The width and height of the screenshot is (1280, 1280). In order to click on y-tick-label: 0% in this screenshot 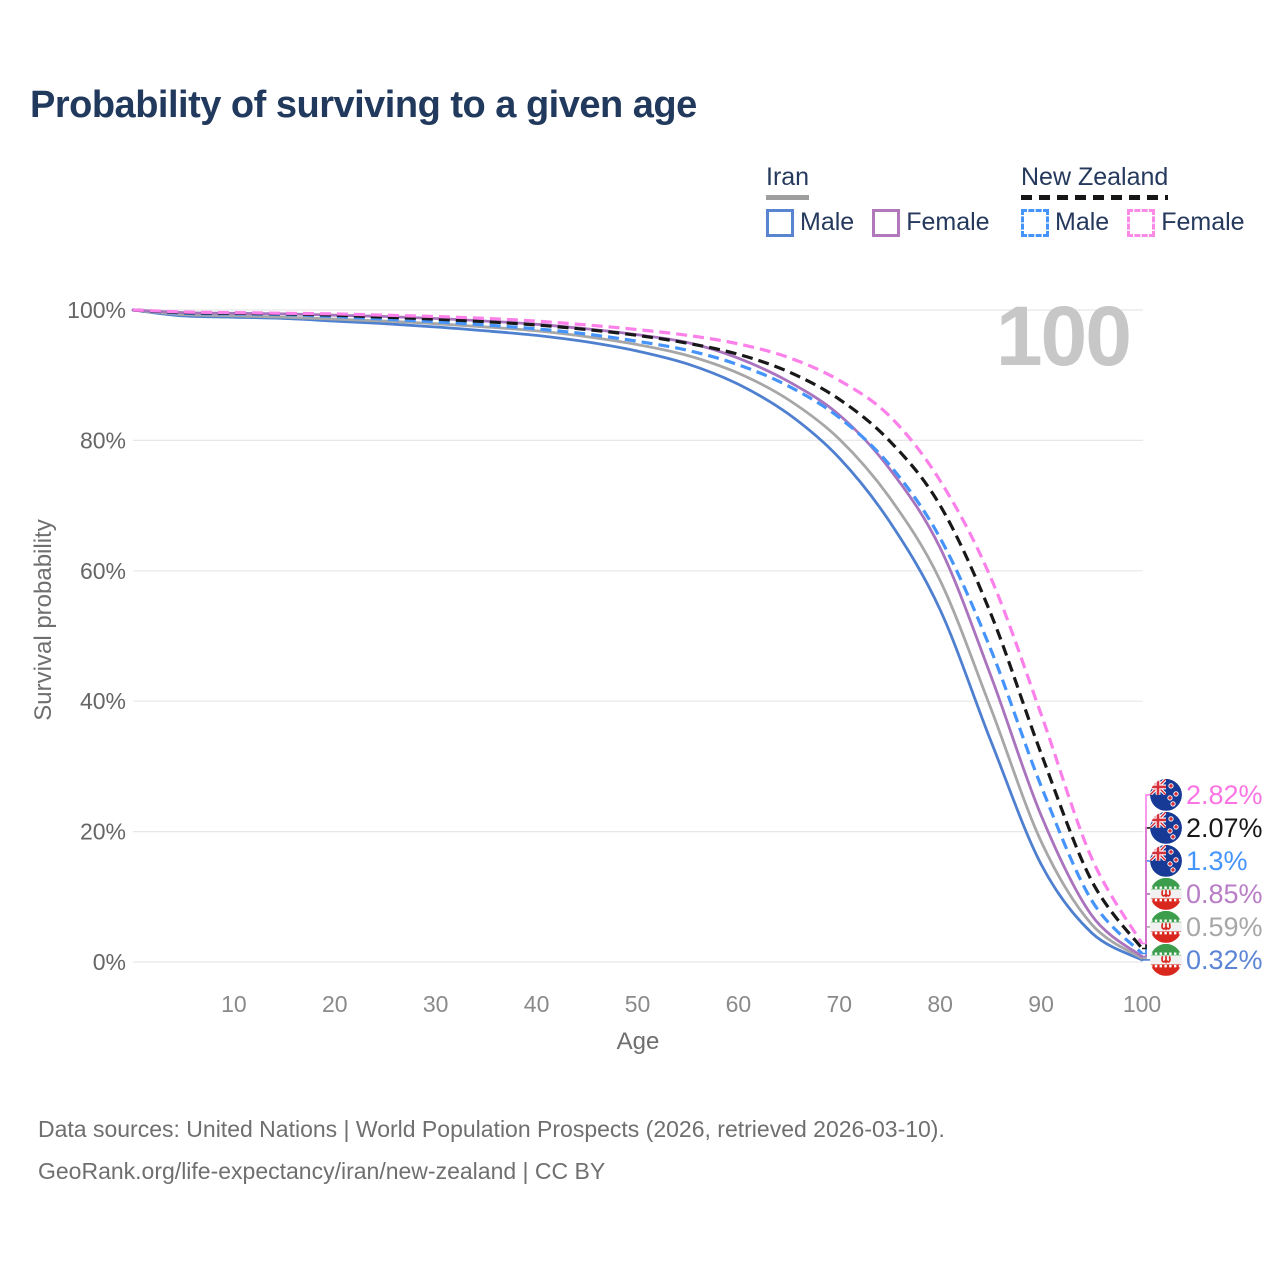, I will do `click(109, 962)`.